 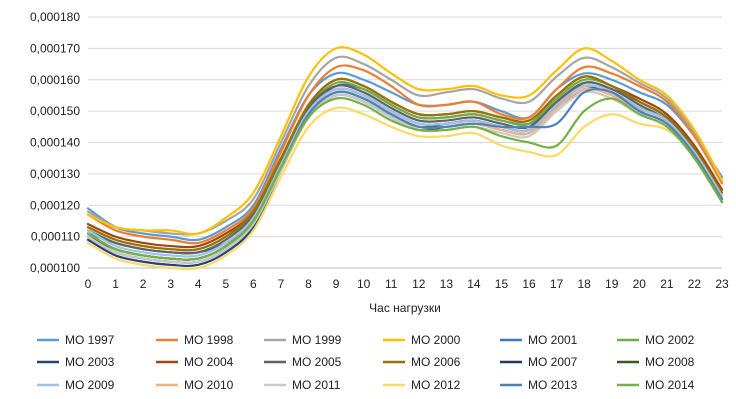 What do you see at coordinates (317, 362) in the screenshot?
I see `legend-label: МО 2005` at bounding box center [317, 362].